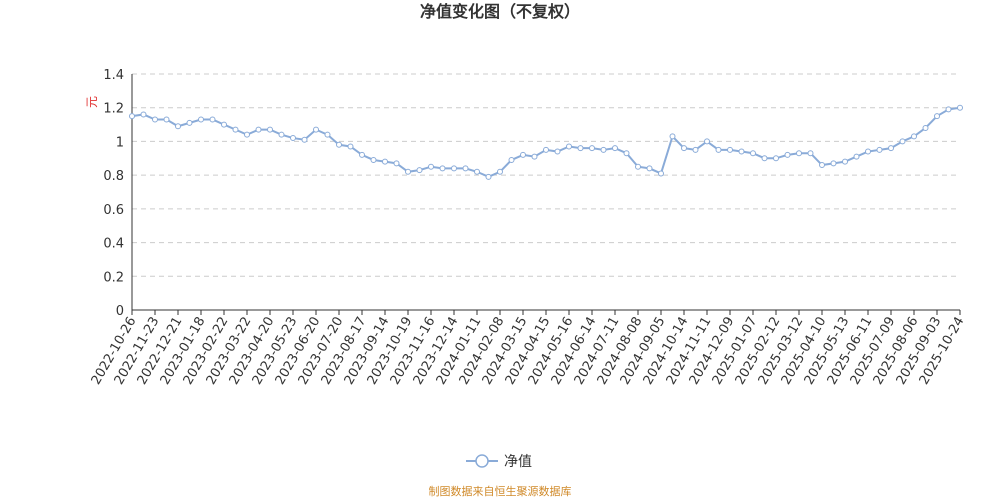 The width and height of the screenshot is (1000, 504). I want to click on y-axis-label: 元, so click(92, 102).